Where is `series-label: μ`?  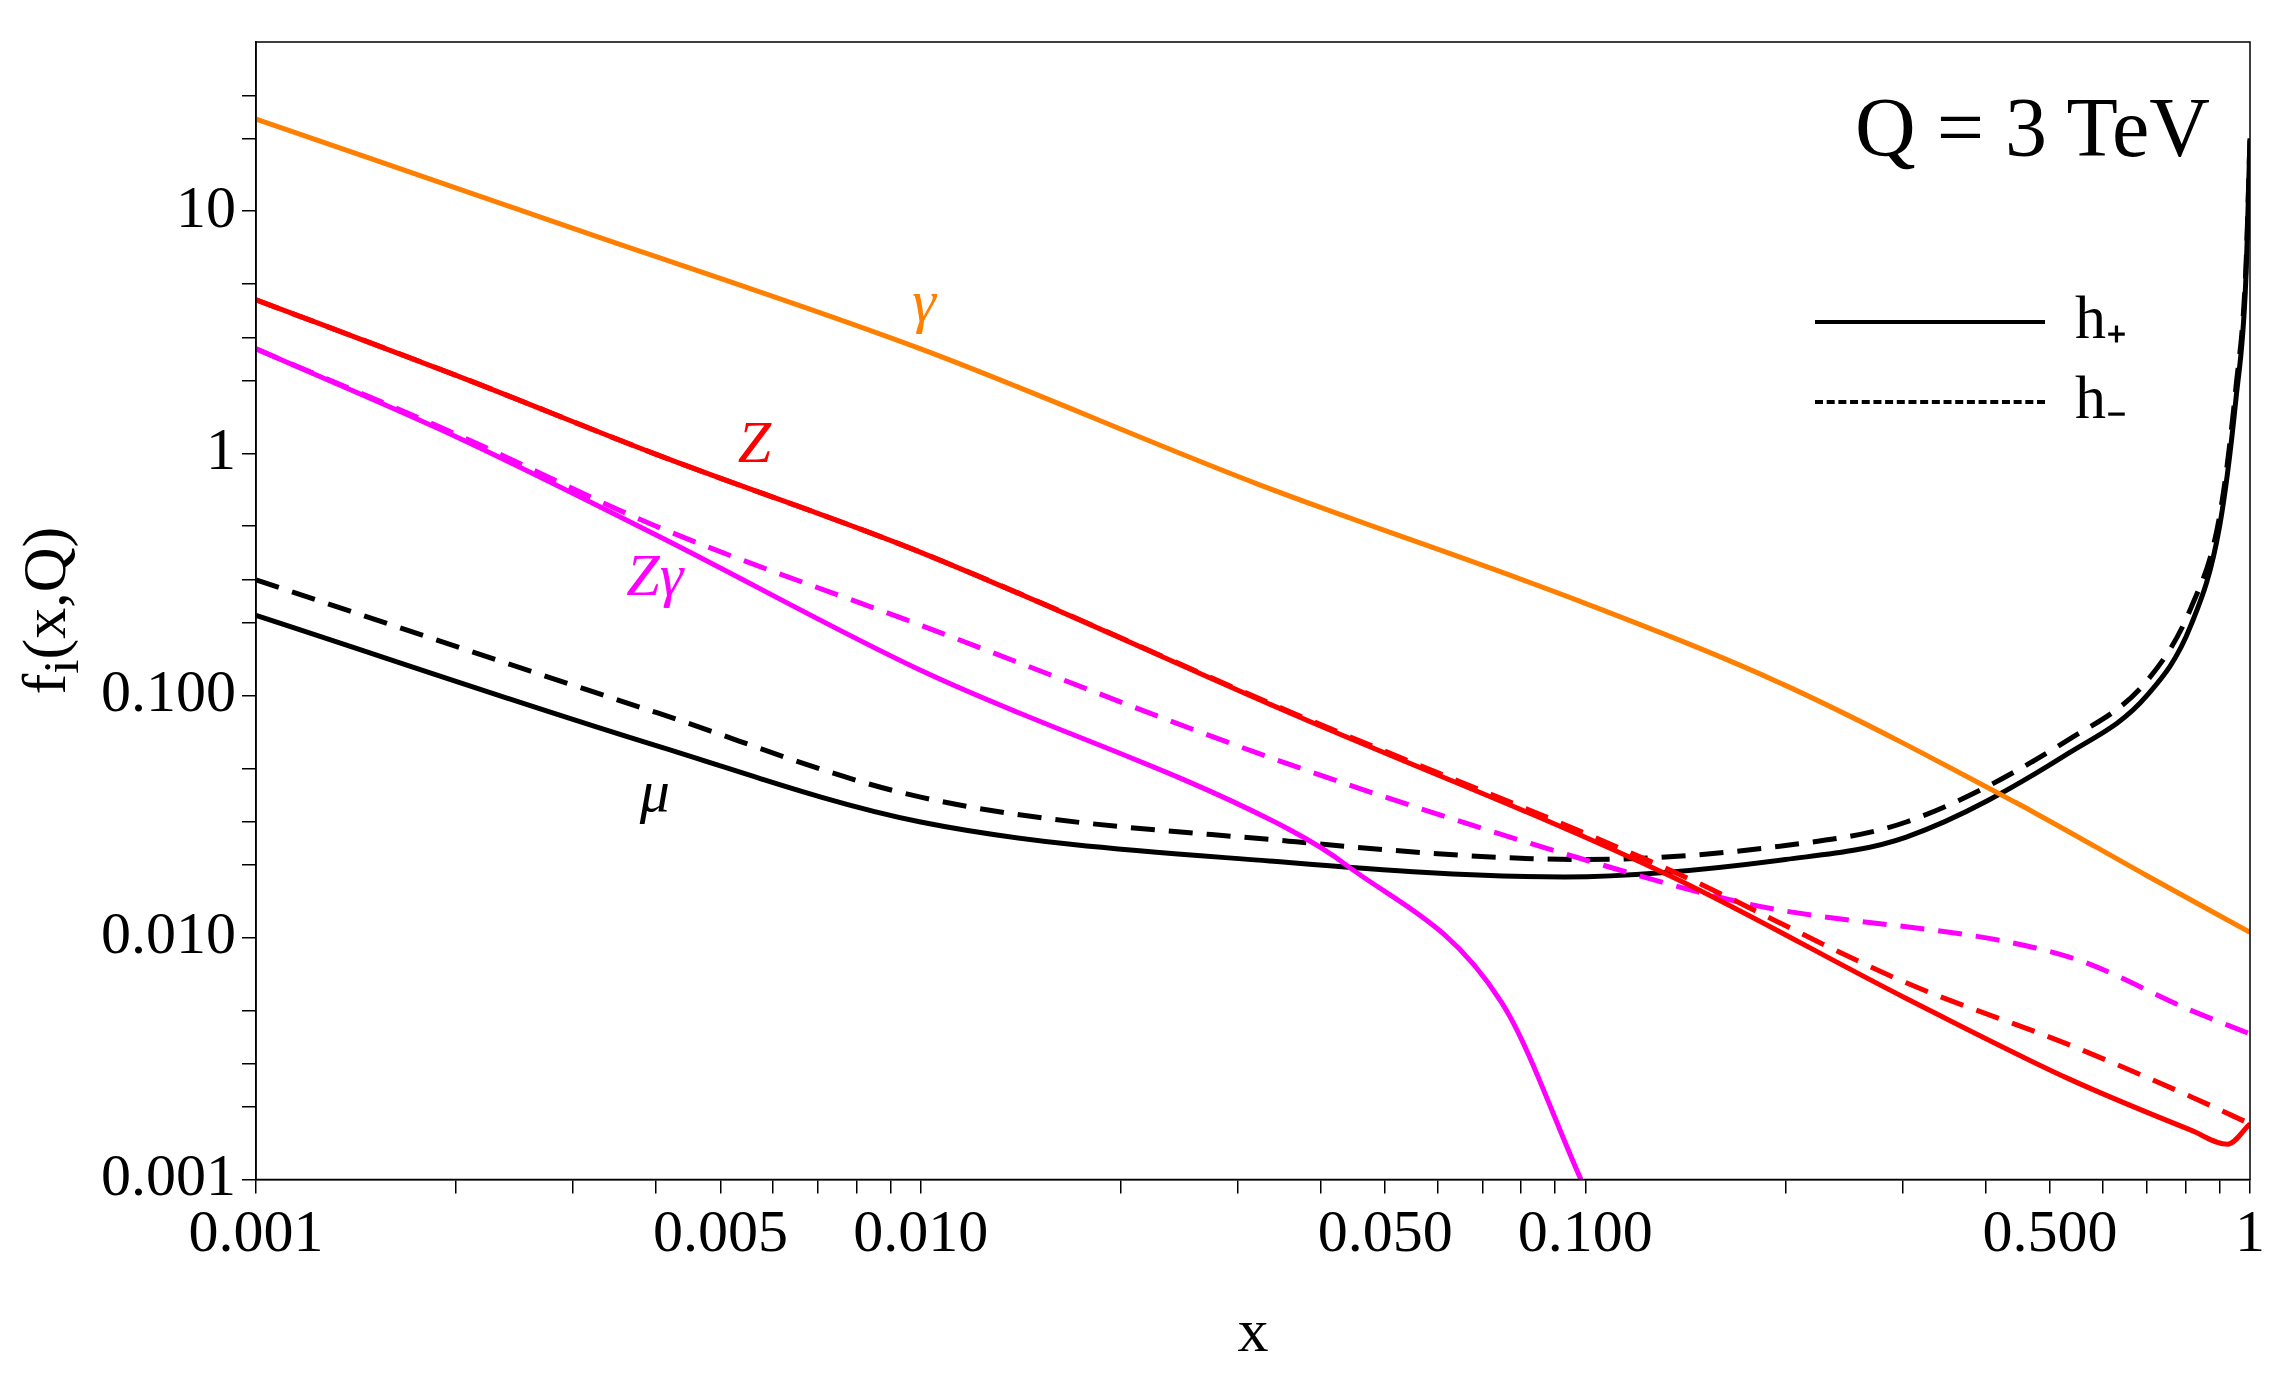 series-label: μ is located at coordinates (654, 790).